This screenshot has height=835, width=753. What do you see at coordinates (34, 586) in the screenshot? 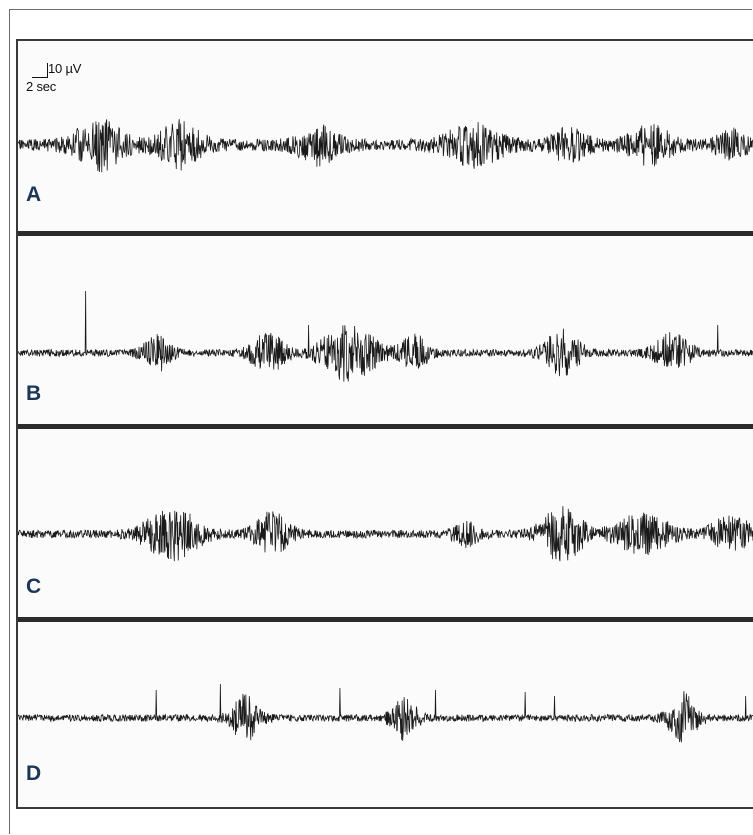
I see `panel-label-c: C` at bounding box center [34, 586].